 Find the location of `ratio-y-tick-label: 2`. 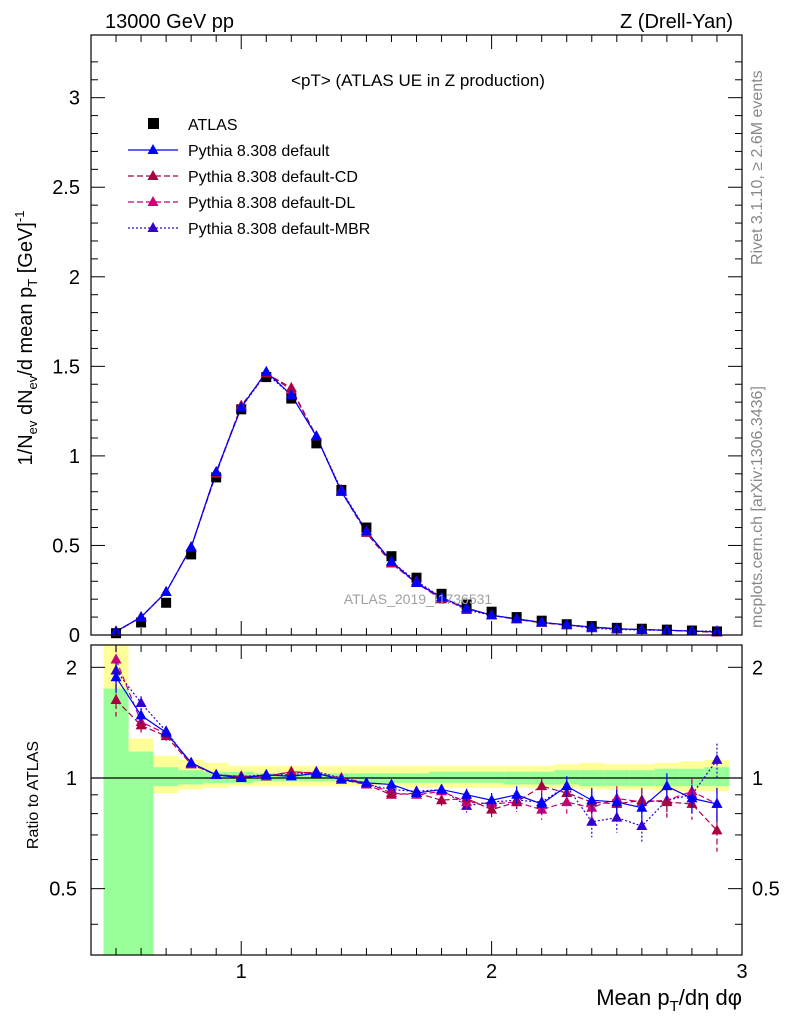

ratio-y-tick-label: 2 is located at coordinates (71, 668).